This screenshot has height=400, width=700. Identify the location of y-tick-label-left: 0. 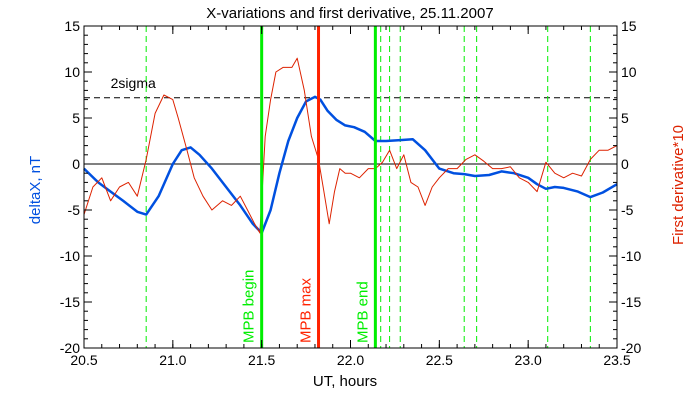
(76, 164).